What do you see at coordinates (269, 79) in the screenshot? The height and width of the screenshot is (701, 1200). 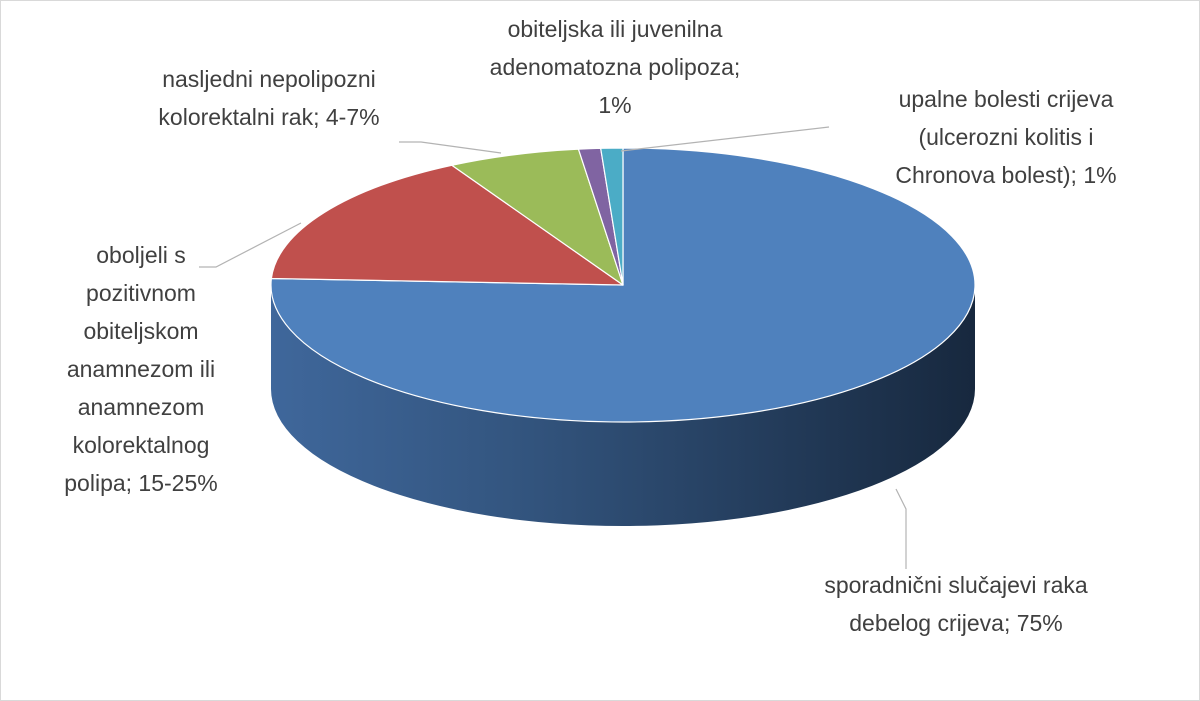 I see `data-label-line: nasljedni nepolipozni` at bounding box center [269, 79].